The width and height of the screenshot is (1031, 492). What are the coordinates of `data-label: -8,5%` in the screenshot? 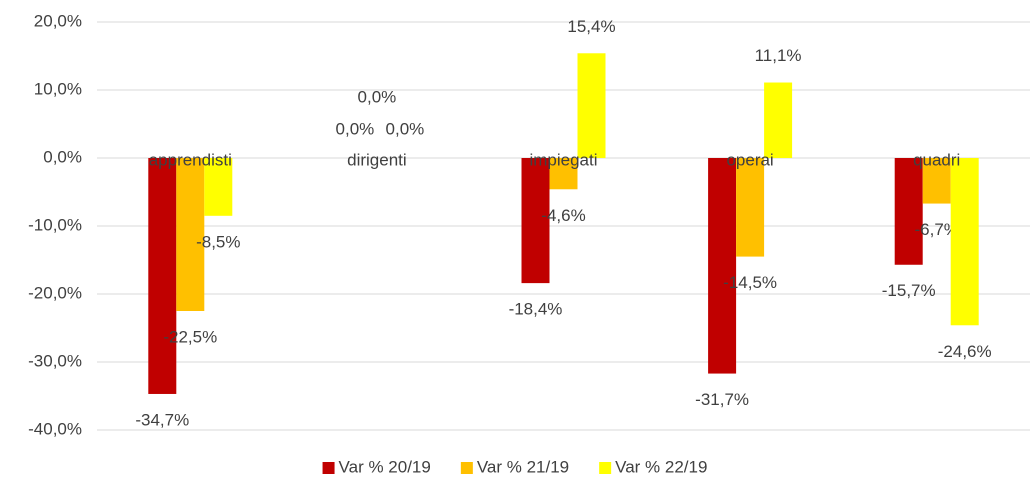 It's located at (218, 241).